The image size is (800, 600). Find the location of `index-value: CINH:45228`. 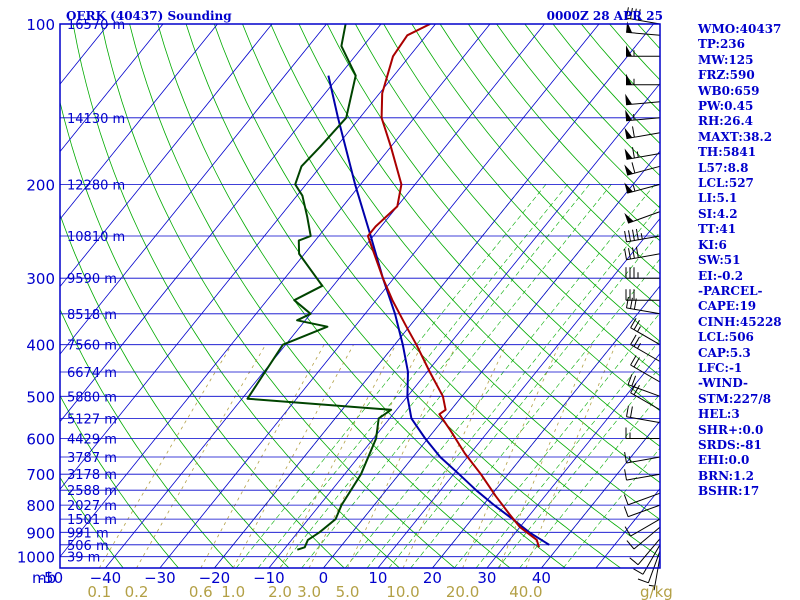

index-value: CINH:45228 is located at coordinates (740, 321).